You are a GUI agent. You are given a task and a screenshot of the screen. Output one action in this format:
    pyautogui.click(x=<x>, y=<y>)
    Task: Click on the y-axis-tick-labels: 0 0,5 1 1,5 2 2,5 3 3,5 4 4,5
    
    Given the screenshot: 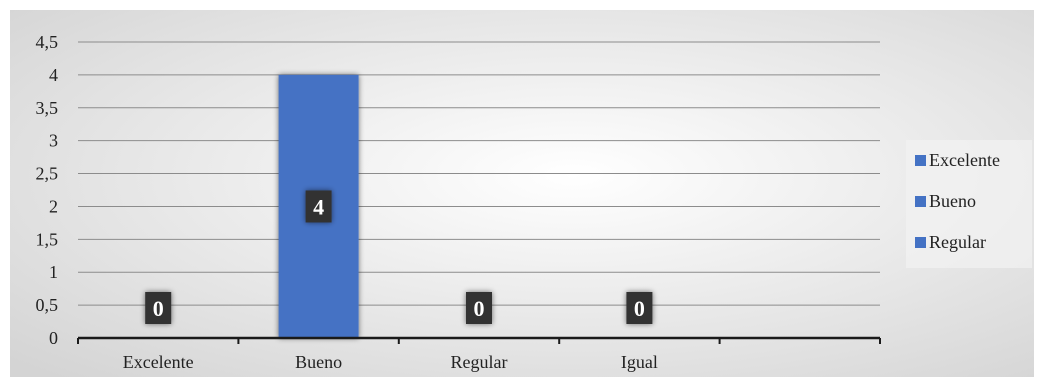 What is the action you would take?
    pyautogui.click(x=47, y=190)
    